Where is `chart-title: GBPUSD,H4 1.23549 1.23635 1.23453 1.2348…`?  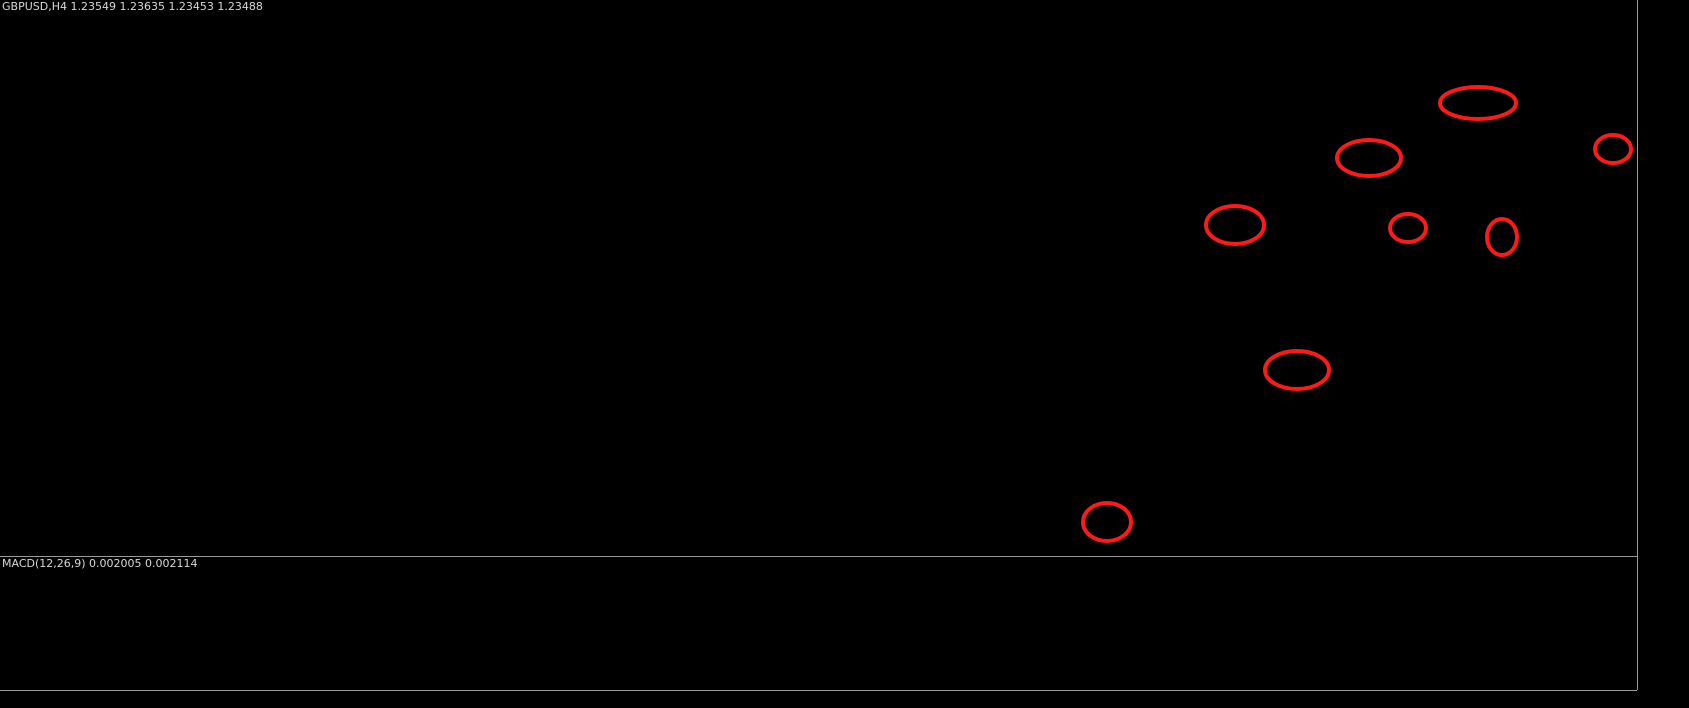
chart-title: GBPUSD,H4 1.23549 1.23635 1.23453 1.2348… is located at coordinates (132, 6).